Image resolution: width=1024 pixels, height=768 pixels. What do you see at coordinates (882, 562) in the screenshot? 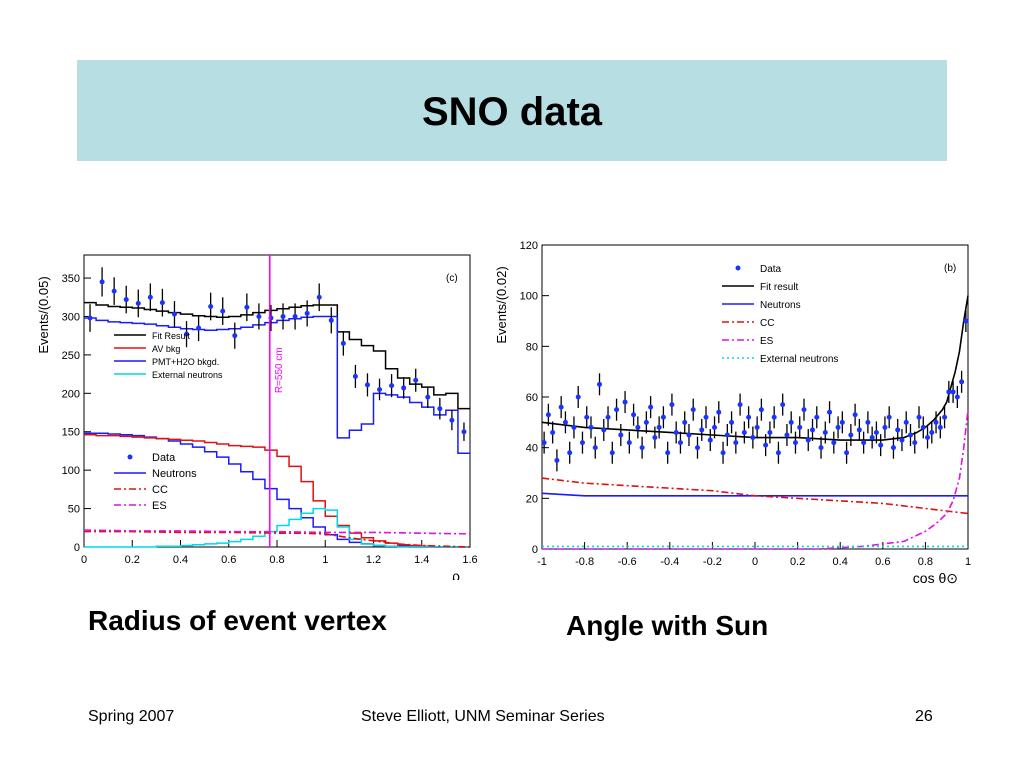
I see `x-tick-label: 0.6` at bounding box center [882, 562].